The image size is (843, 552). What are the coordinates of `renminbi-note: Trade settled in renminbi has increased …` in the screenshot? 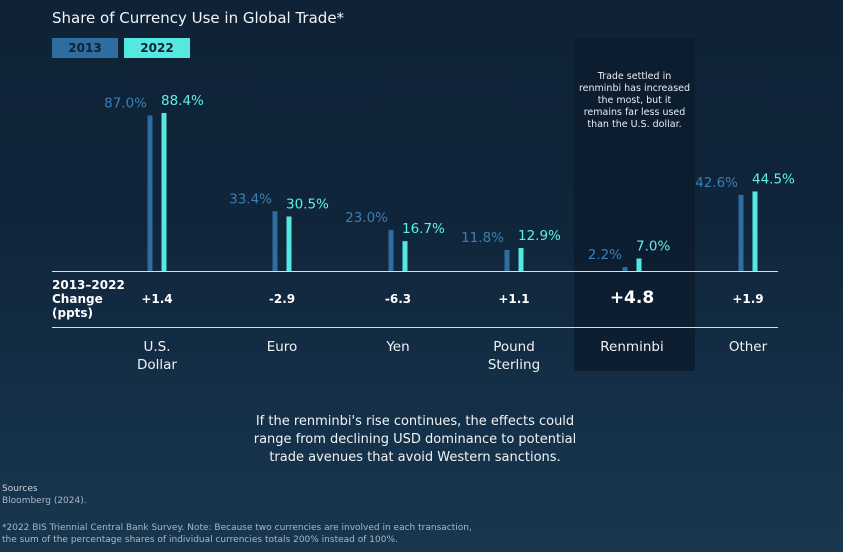 It's located at (634, 100).